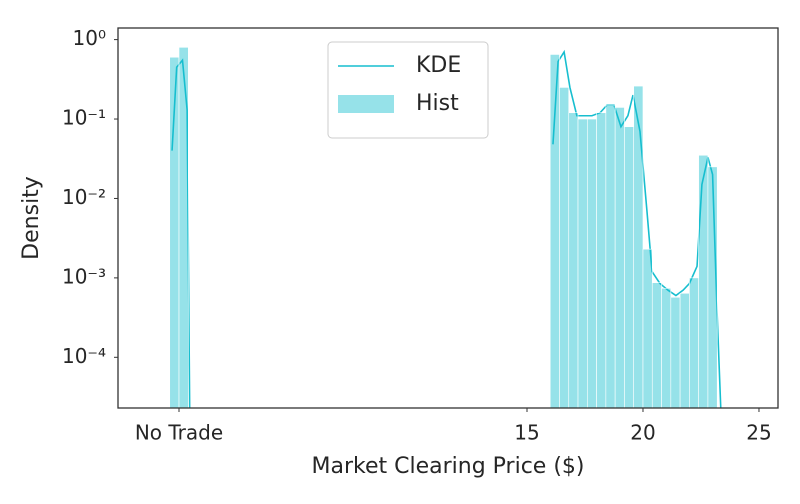 This screenshot has height=504, width=800. What do you see at coordinates (84, 276) in the screenshot?
I see `y-tick-label: 10⁻³` at bounding box center [84, 276].